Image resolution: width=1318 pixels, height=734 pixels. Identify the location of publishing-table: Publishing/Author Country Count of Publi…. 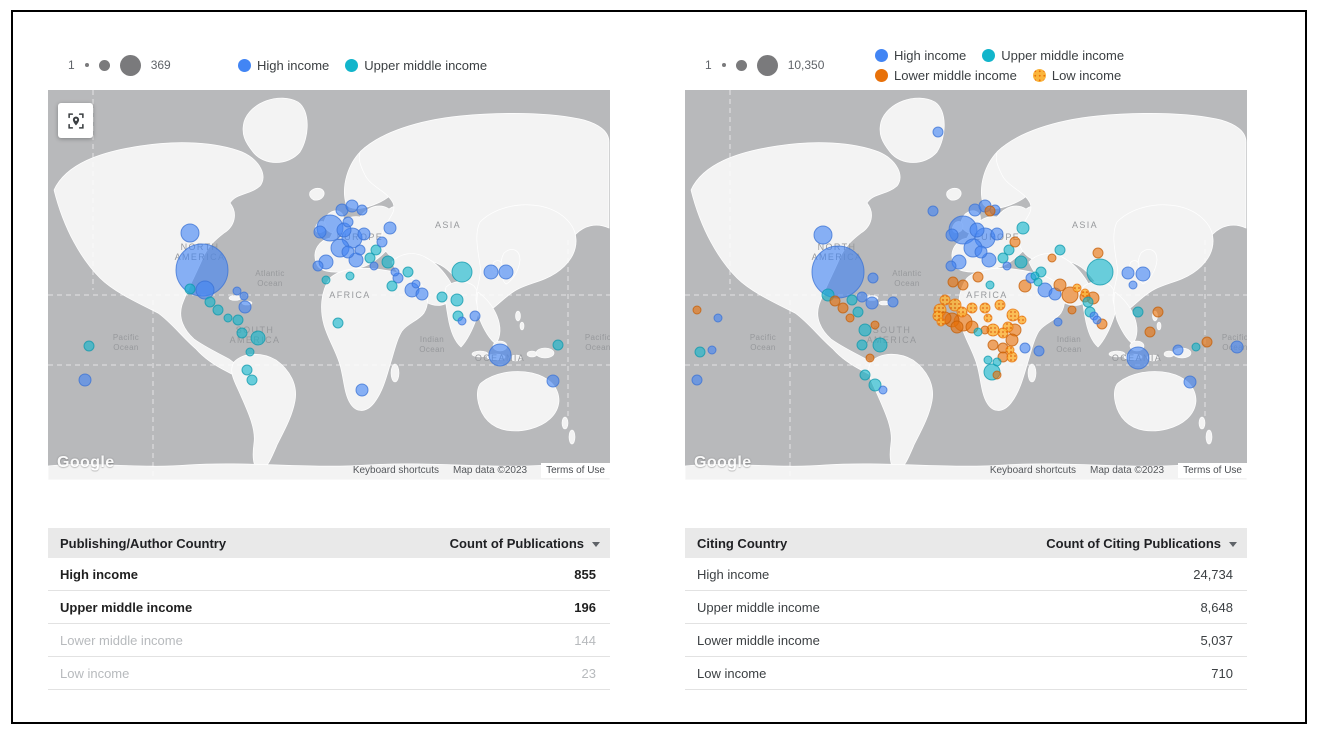
(329, 609).